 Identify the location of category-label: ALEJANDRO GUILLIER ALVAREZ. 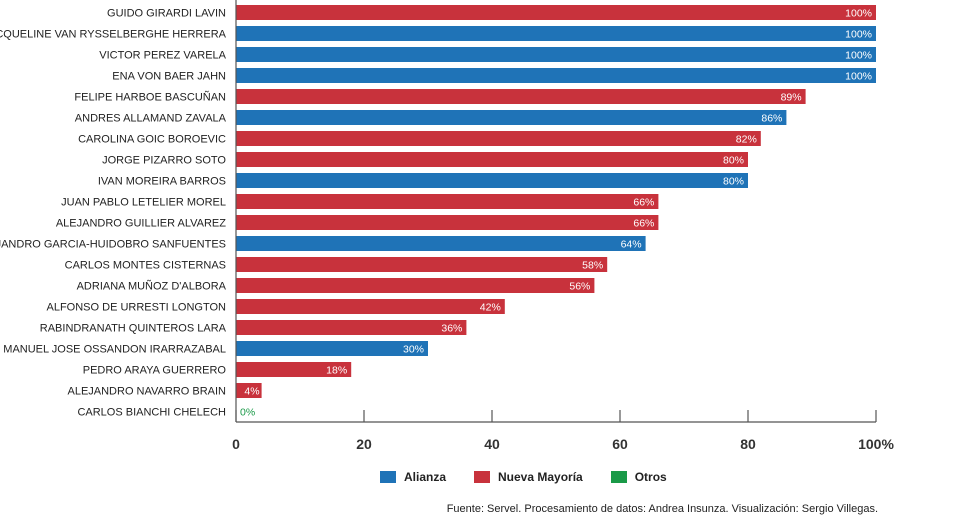
(141, 224).